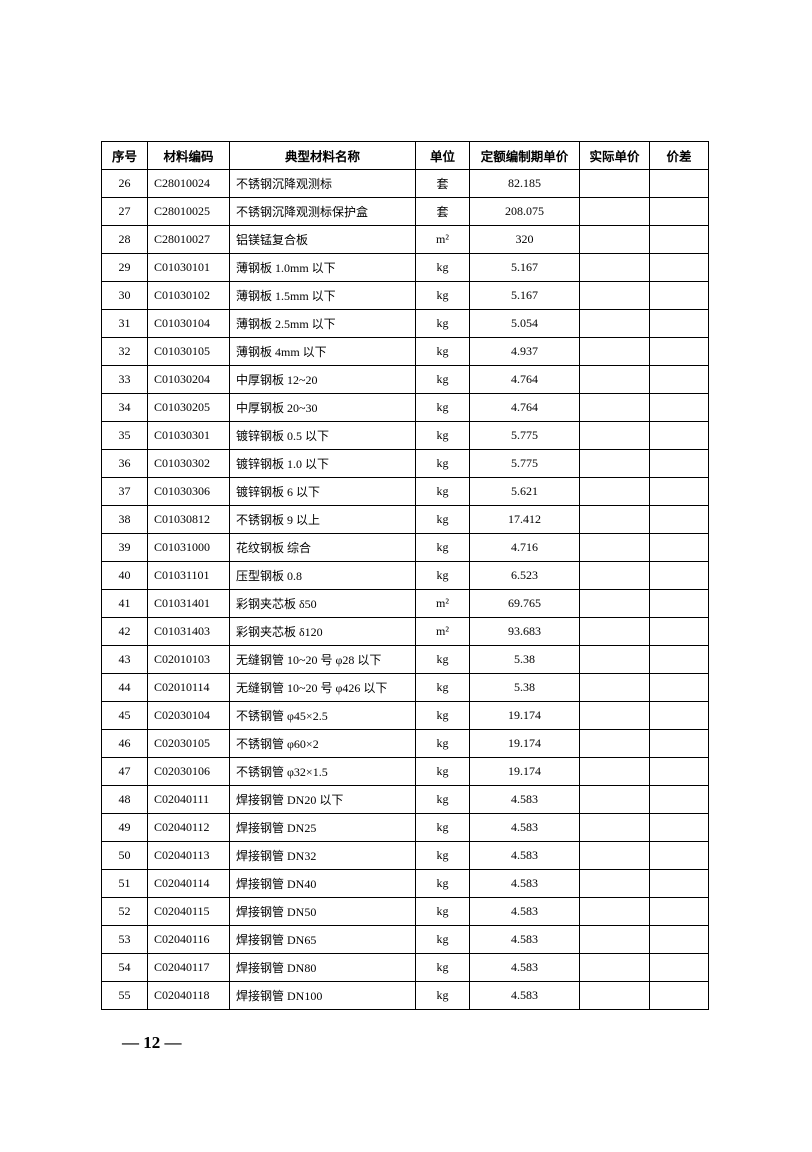 Image resolution: width=812 pixels, height=1152 pixels. What do you see at coordinates (124, 715) in the screenshot?
I see `table-cell: 45` at bounding box center [124, 715].